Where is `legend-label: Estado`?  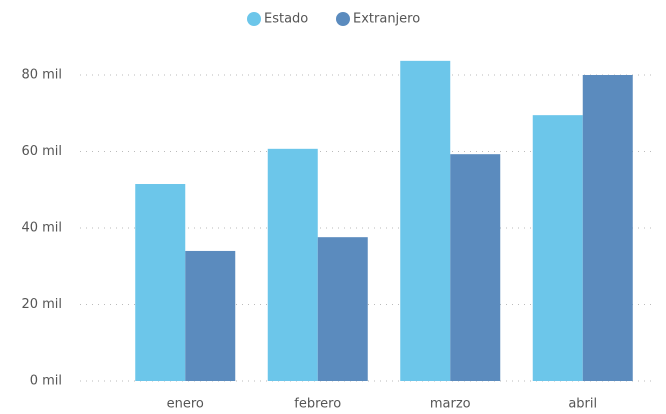
legend-label: Estado is located at coordinates (286, 19).